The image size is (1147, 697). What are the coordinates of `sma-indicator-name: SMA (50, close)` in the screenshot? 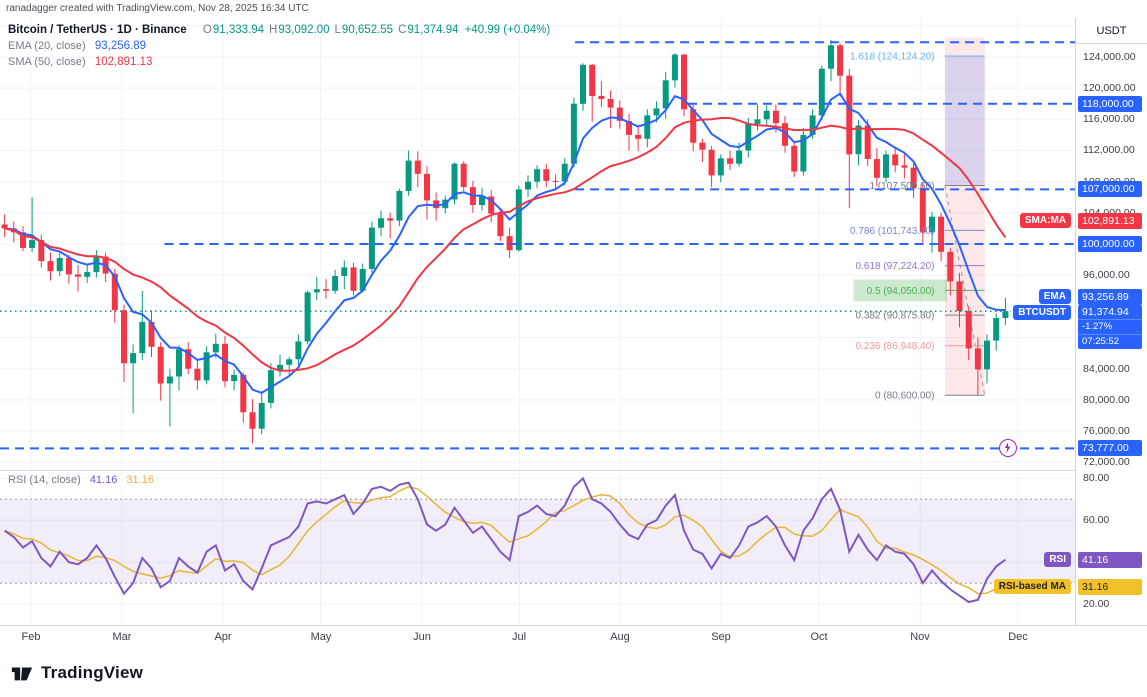 It's located at (47, 62).